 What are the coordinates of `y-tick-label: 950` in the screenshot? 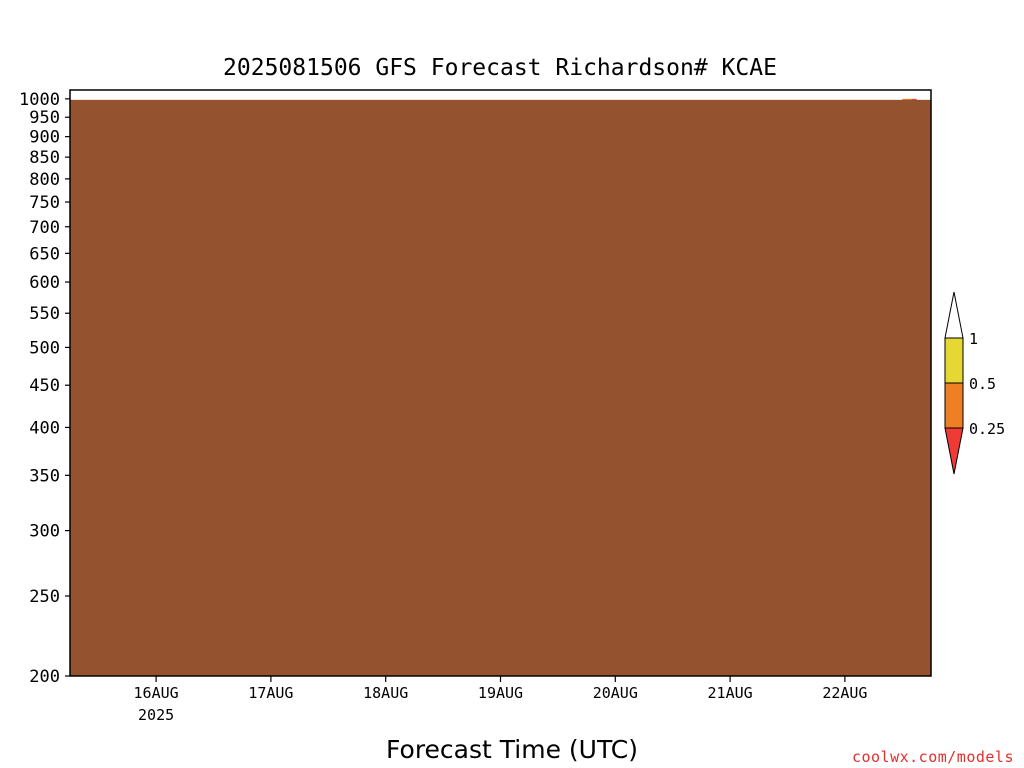 It's located at (44, 118).